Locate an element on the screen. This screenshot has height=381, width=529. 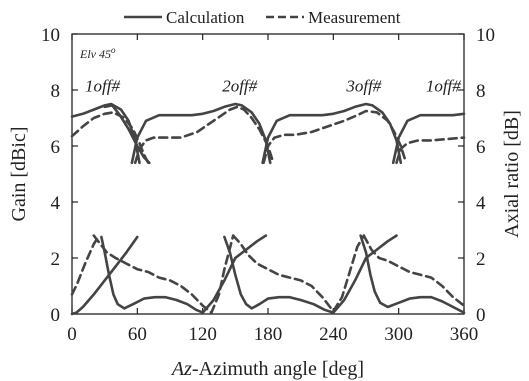
y-tick-label-right: 6 is located at coordinates (481, 147).